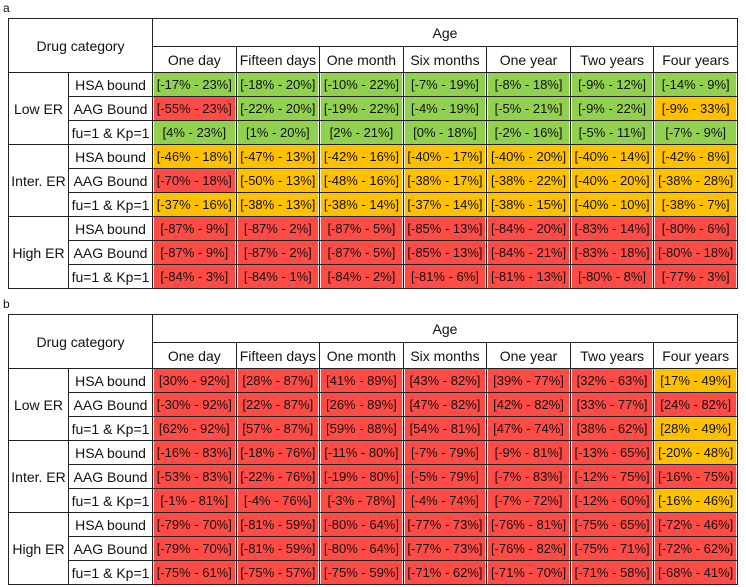  What do you see at coordinates (194, 404) in the screenshot?
I see `value-cell: [-30% - 92%]` at bounding box center [194, 404].